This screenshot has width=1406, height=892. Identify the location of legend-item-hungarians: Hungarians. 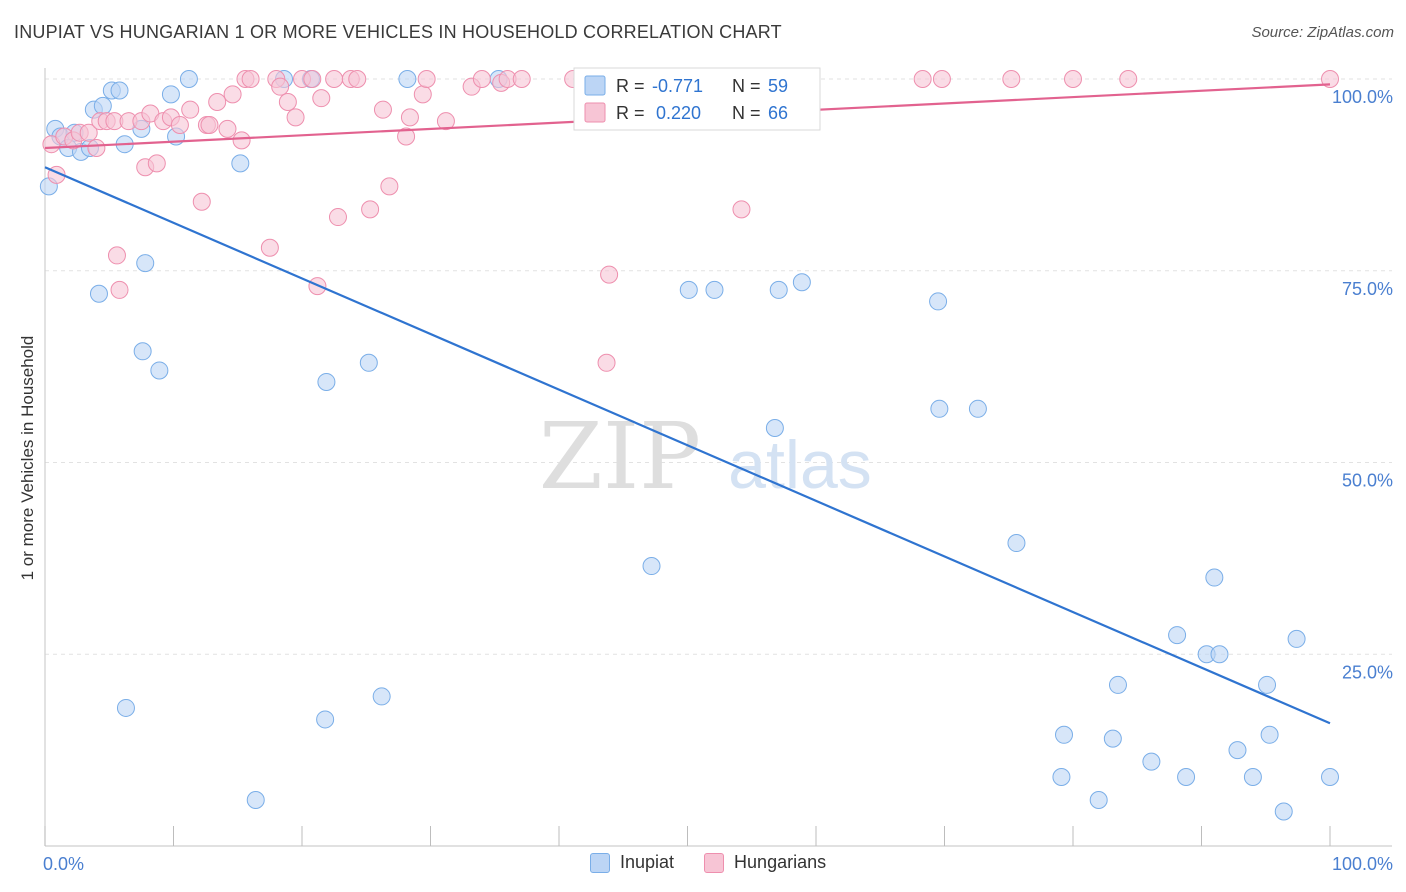
(765, 862).